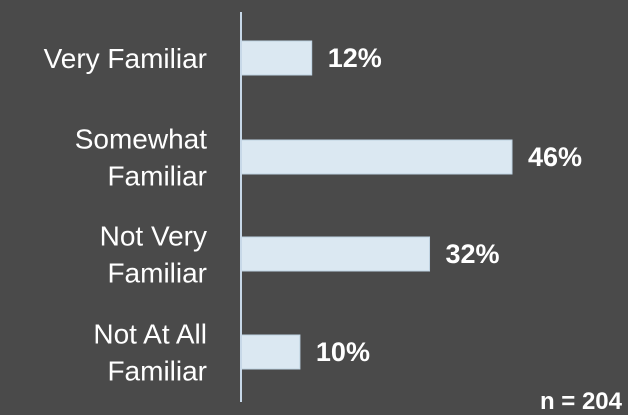 This screenshot has width=628, height=415. Describe the element at coordinates (581, 401) in the screenshot. I see `sample-size-note: n = 204` at that location.